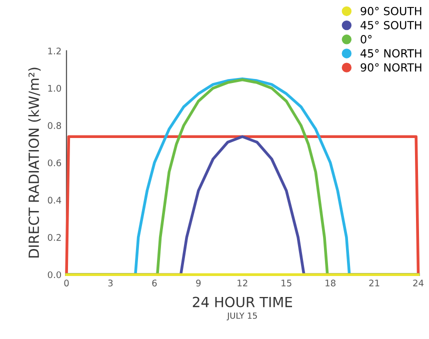 The image size is (429, 339). I want to click on text: JULY 15, so click(241, 316).